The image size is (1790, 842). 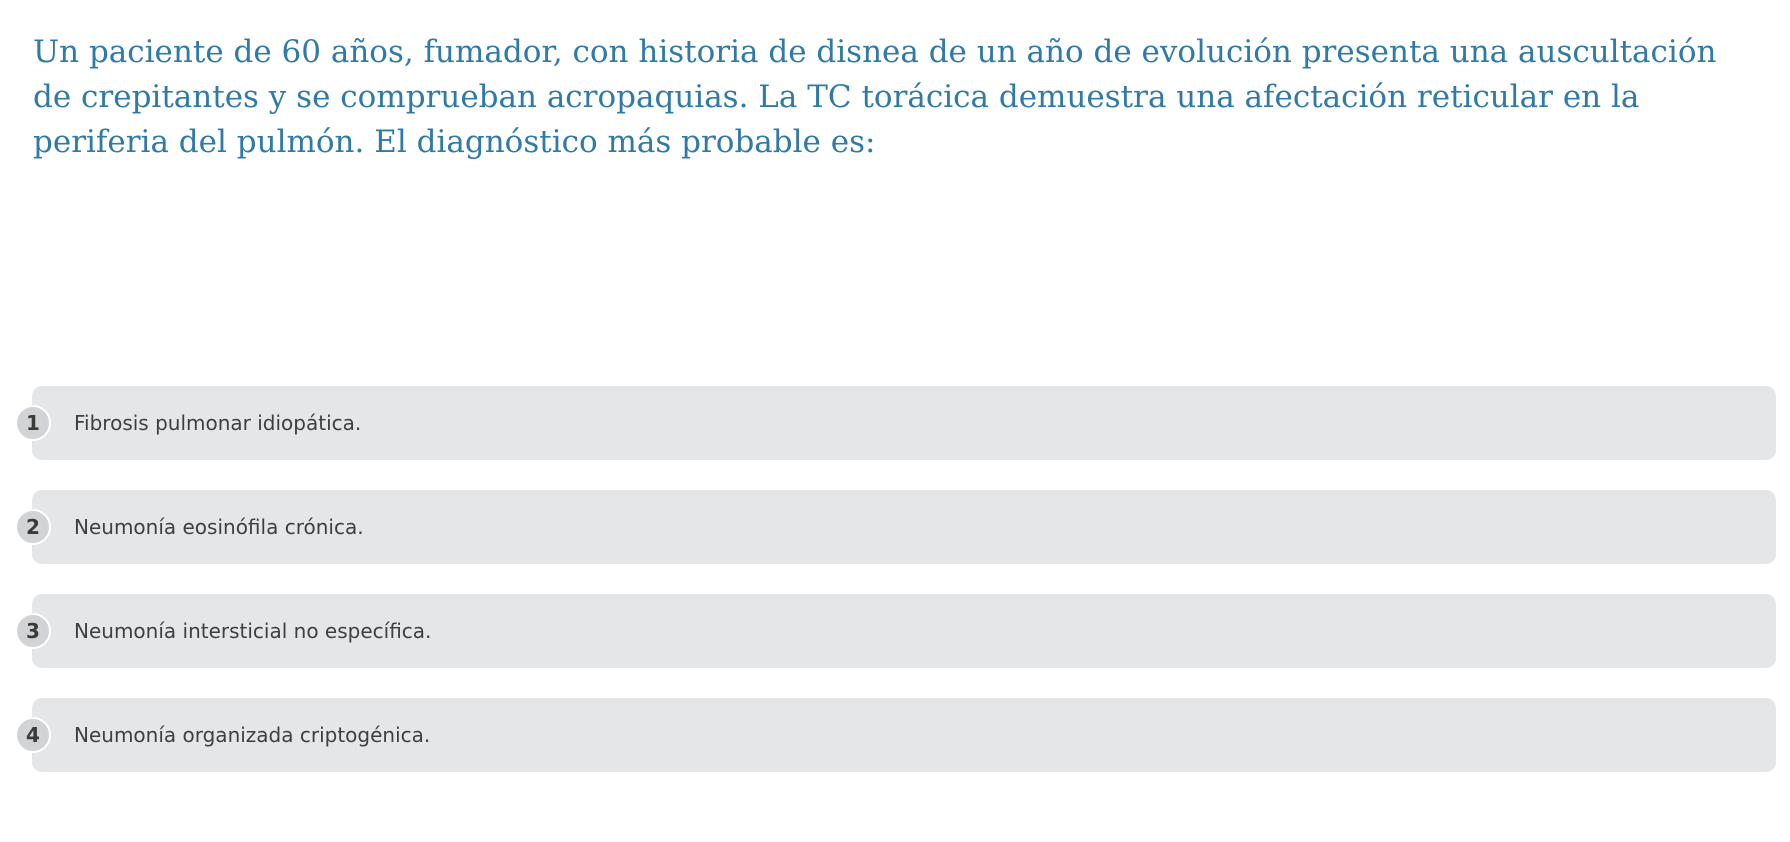 I want to click on option-number-badge: 2, so click(x=33, y=527).